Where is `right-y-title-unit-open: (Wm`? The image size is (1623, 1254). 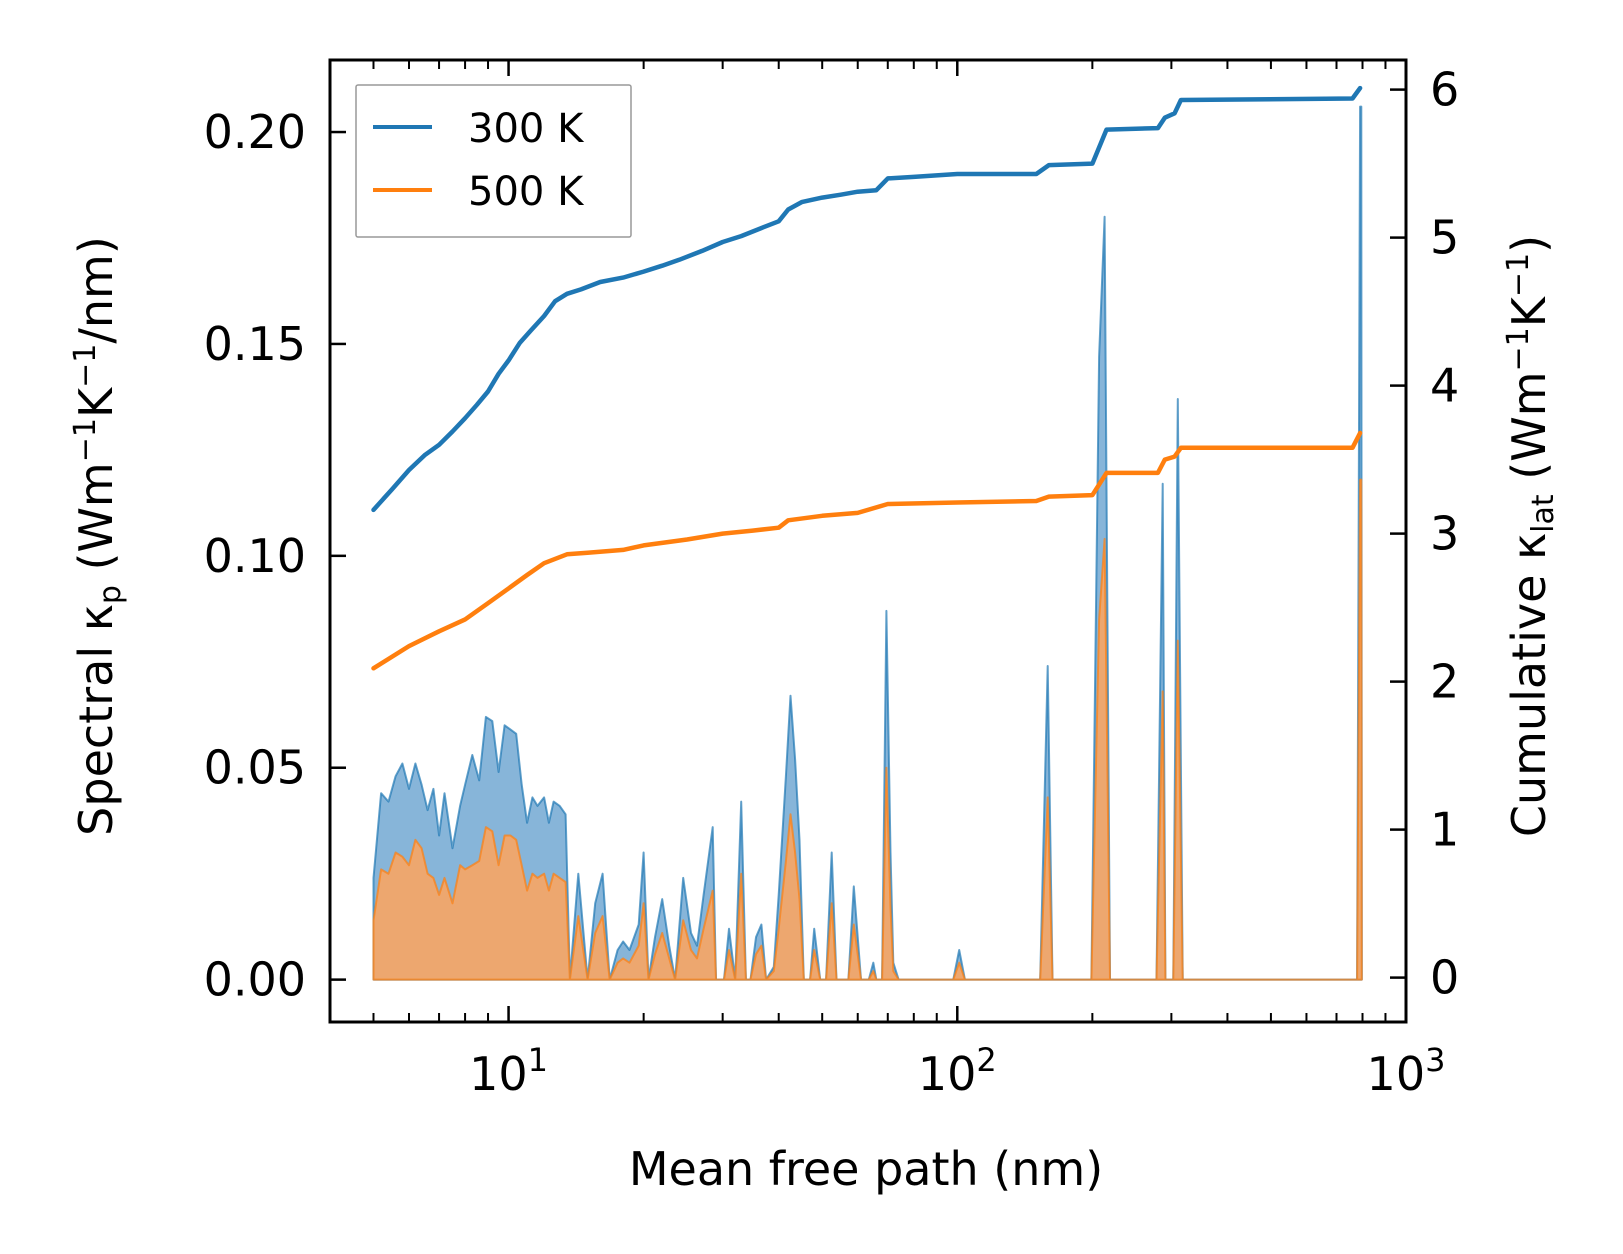
right-y-title-unit-open: (Wm is located at coordinates (1529, 432).